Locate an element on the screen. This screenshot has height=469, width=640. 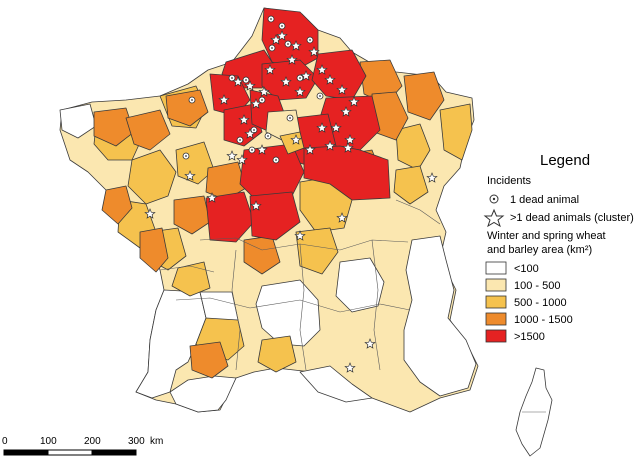
dept-red-nord is located at coordinates (290, 39).